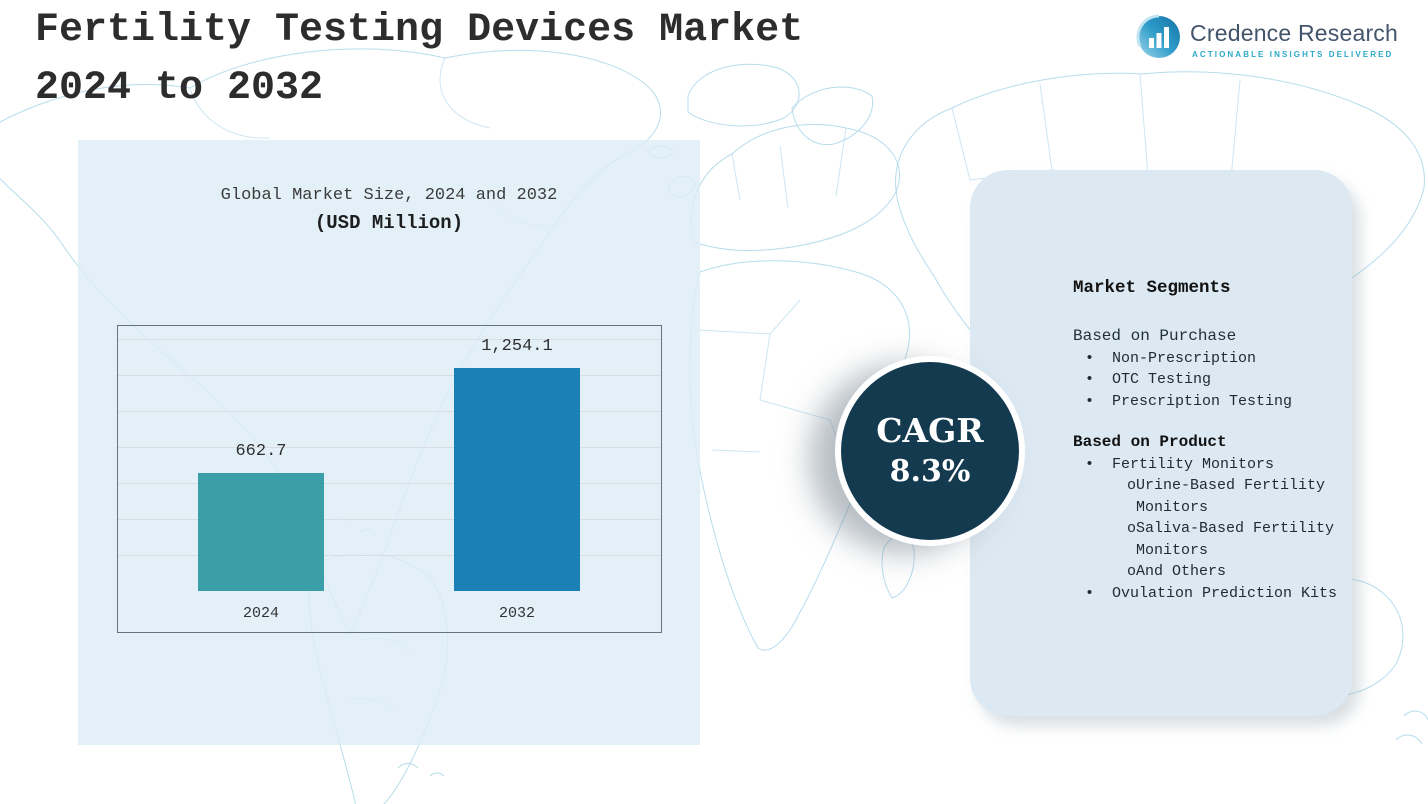 This screenshot has height=804, width=1428. What do you see at coordinates (517, 479) in the screenshot?
I see `bar-2032` at bounding box center [517, 479].